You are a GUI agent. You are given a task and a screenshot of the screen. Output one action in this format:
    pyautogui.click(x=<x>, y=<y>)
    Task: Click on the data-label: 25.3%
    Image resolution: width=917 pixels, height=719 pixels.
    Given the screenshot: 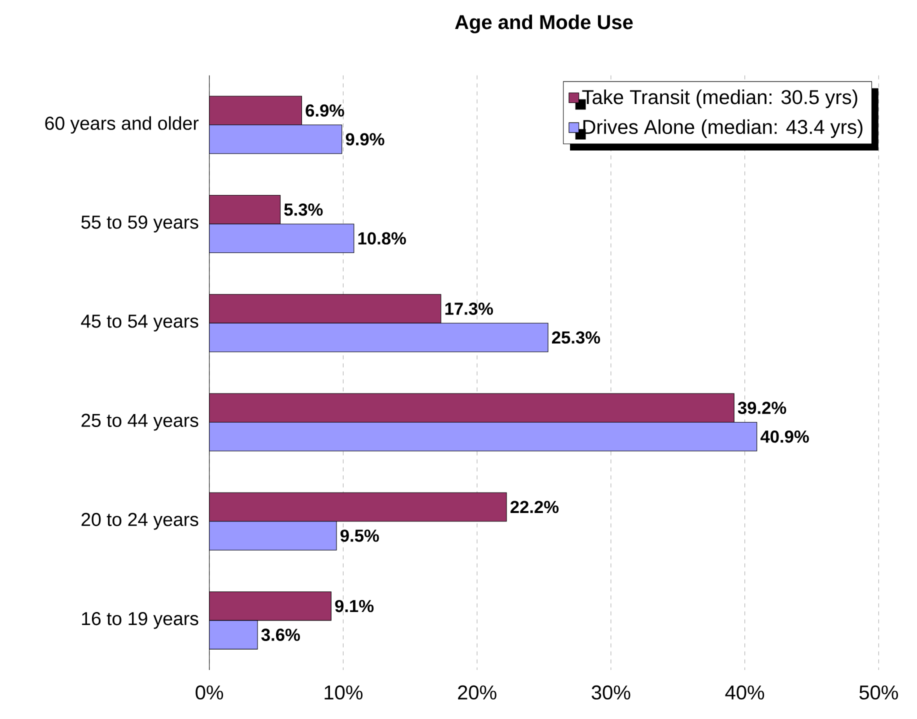 What is the action you would take?
    pyautogui.click(x=576, y=337)
    